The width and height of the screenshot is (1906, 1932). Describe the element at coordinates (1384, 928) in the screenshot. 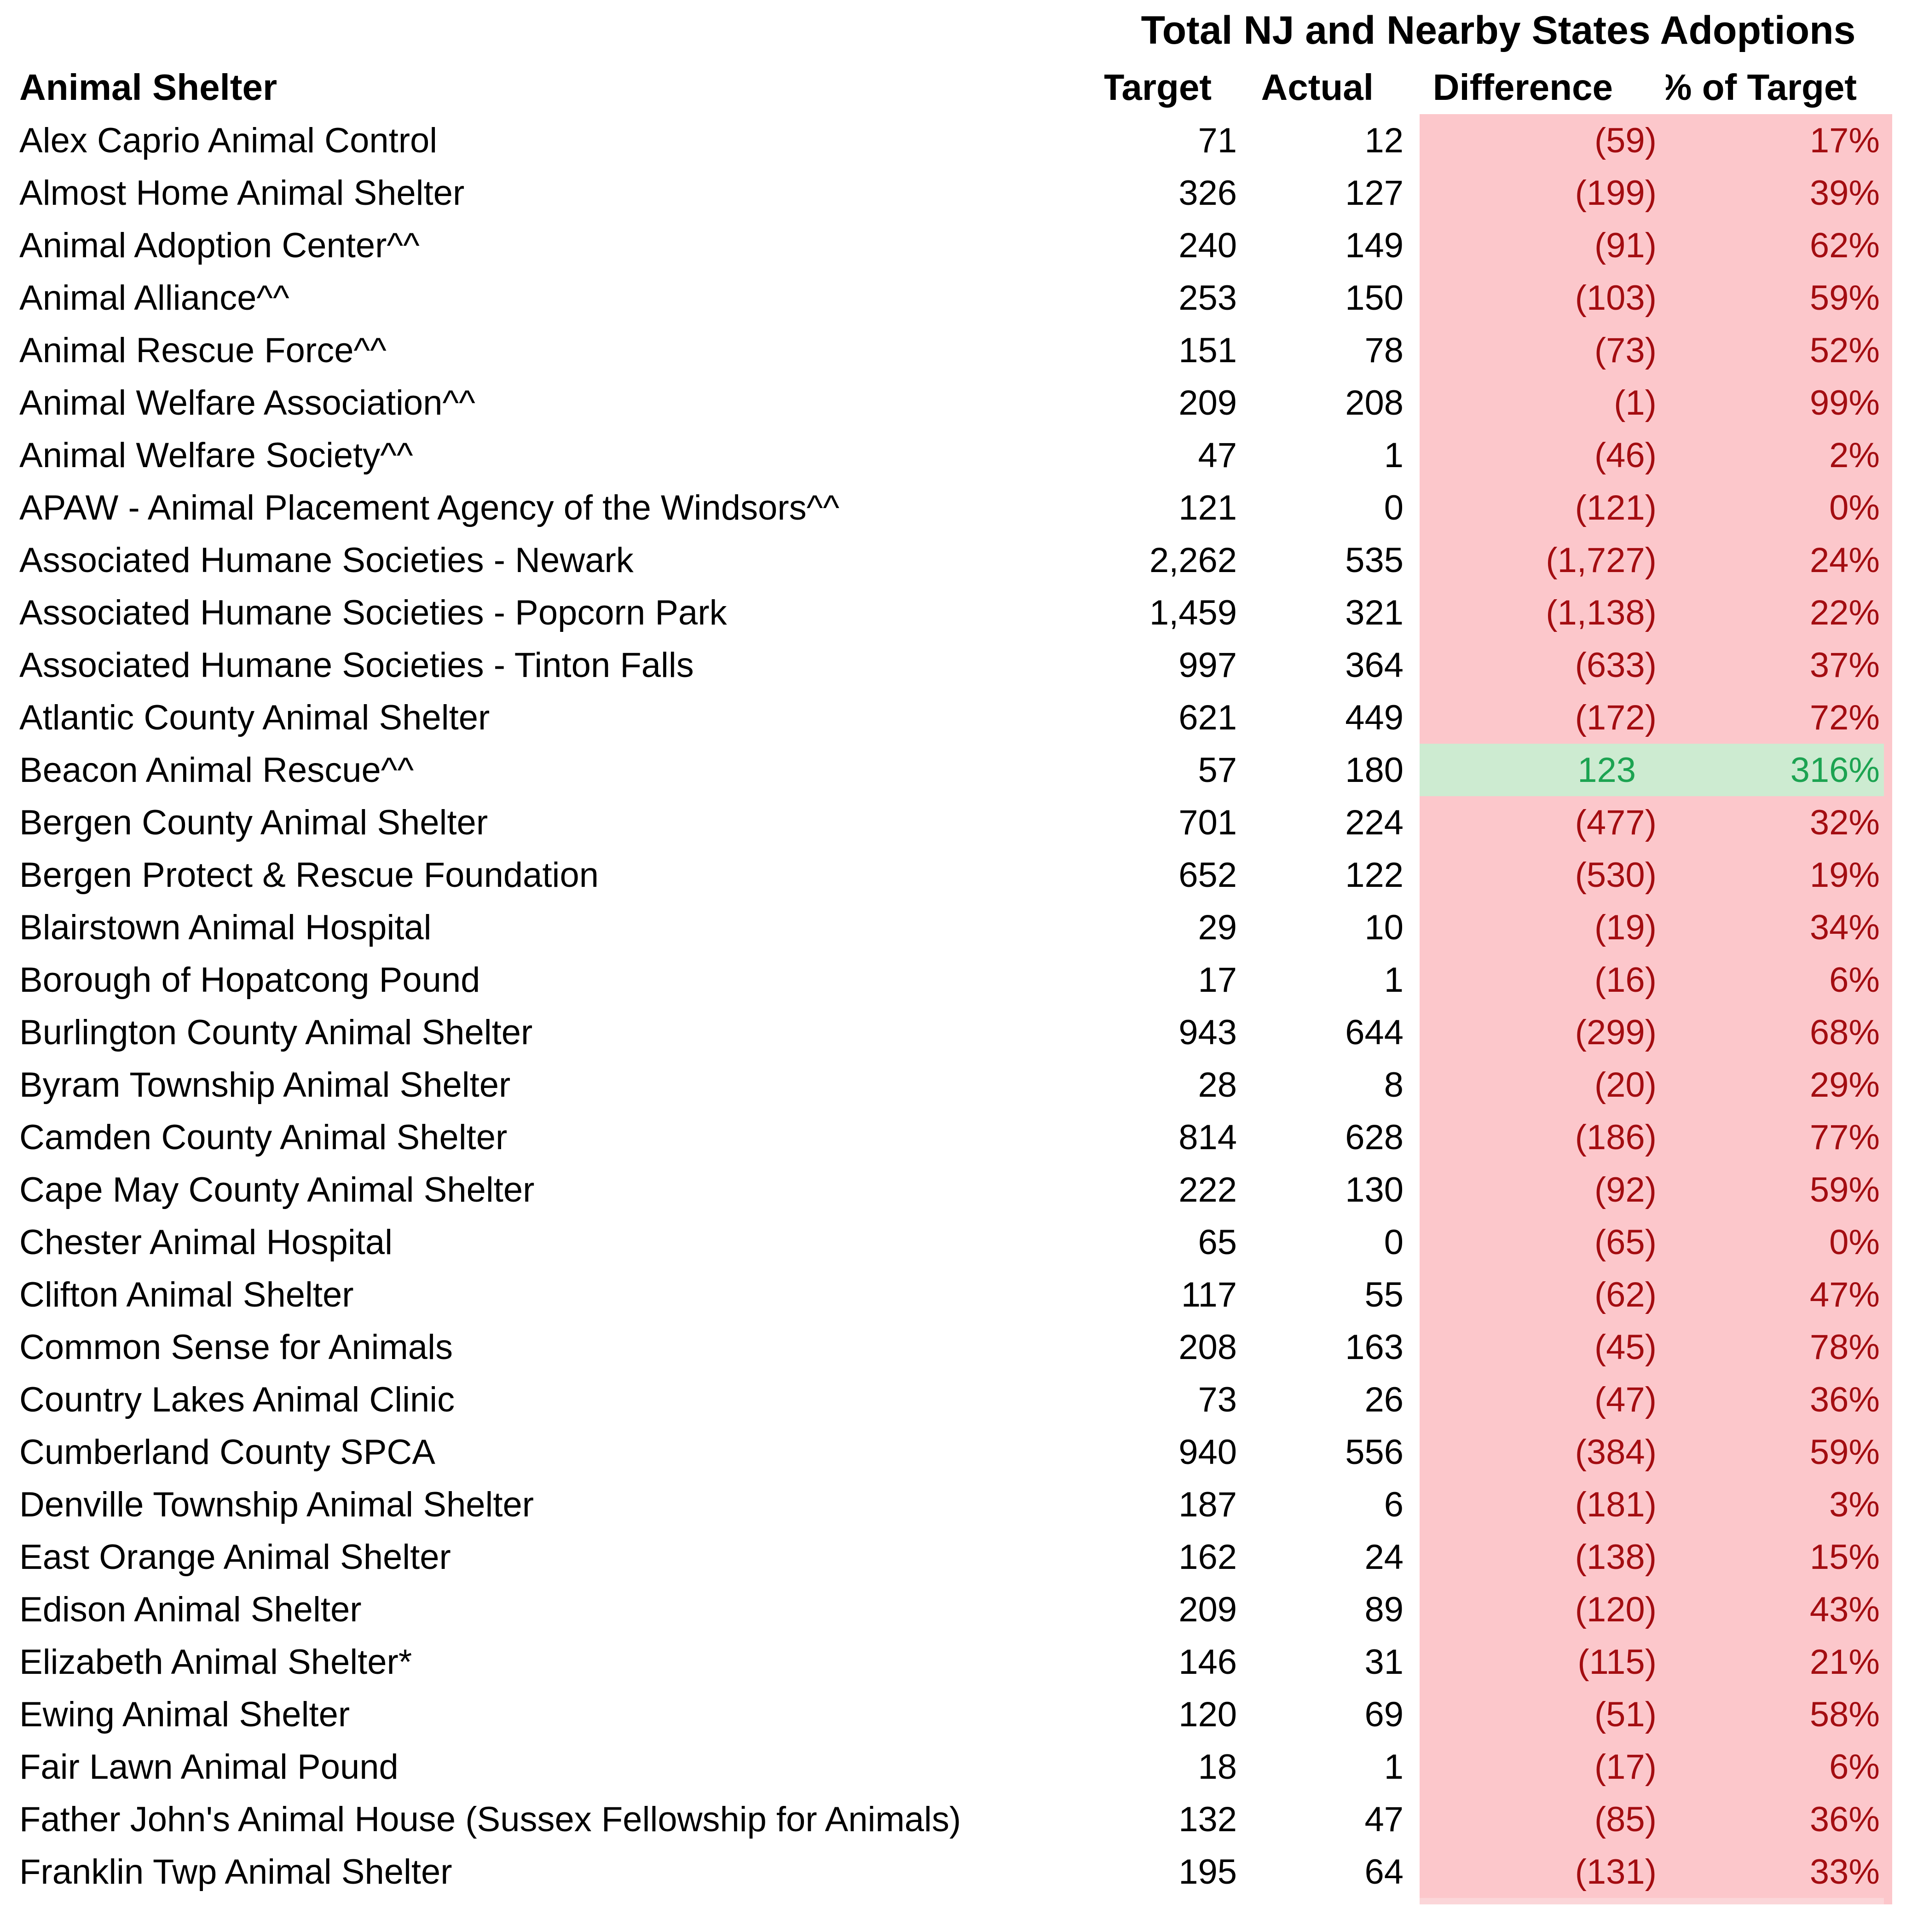

I see `actual-cell: 10` at that location.